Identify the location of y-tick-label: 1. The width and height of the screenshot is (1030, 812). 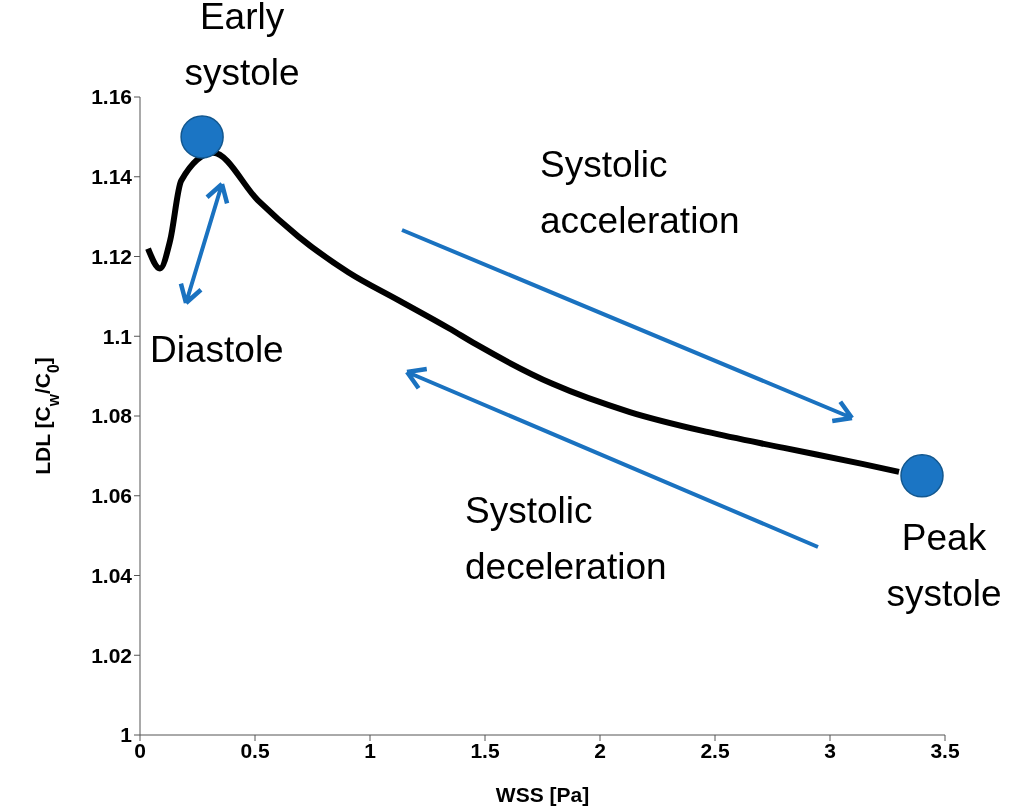
(126, 735).